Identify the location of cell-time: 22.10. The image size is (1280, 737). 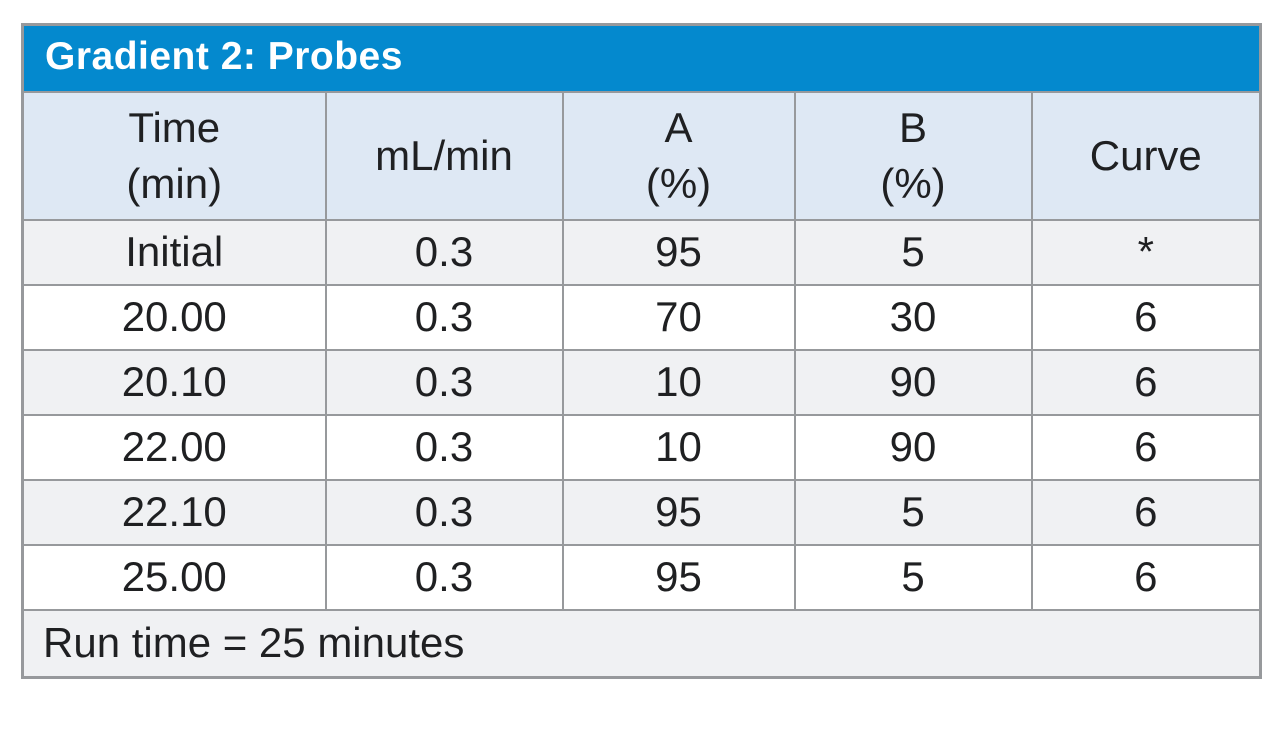
(174, 512).